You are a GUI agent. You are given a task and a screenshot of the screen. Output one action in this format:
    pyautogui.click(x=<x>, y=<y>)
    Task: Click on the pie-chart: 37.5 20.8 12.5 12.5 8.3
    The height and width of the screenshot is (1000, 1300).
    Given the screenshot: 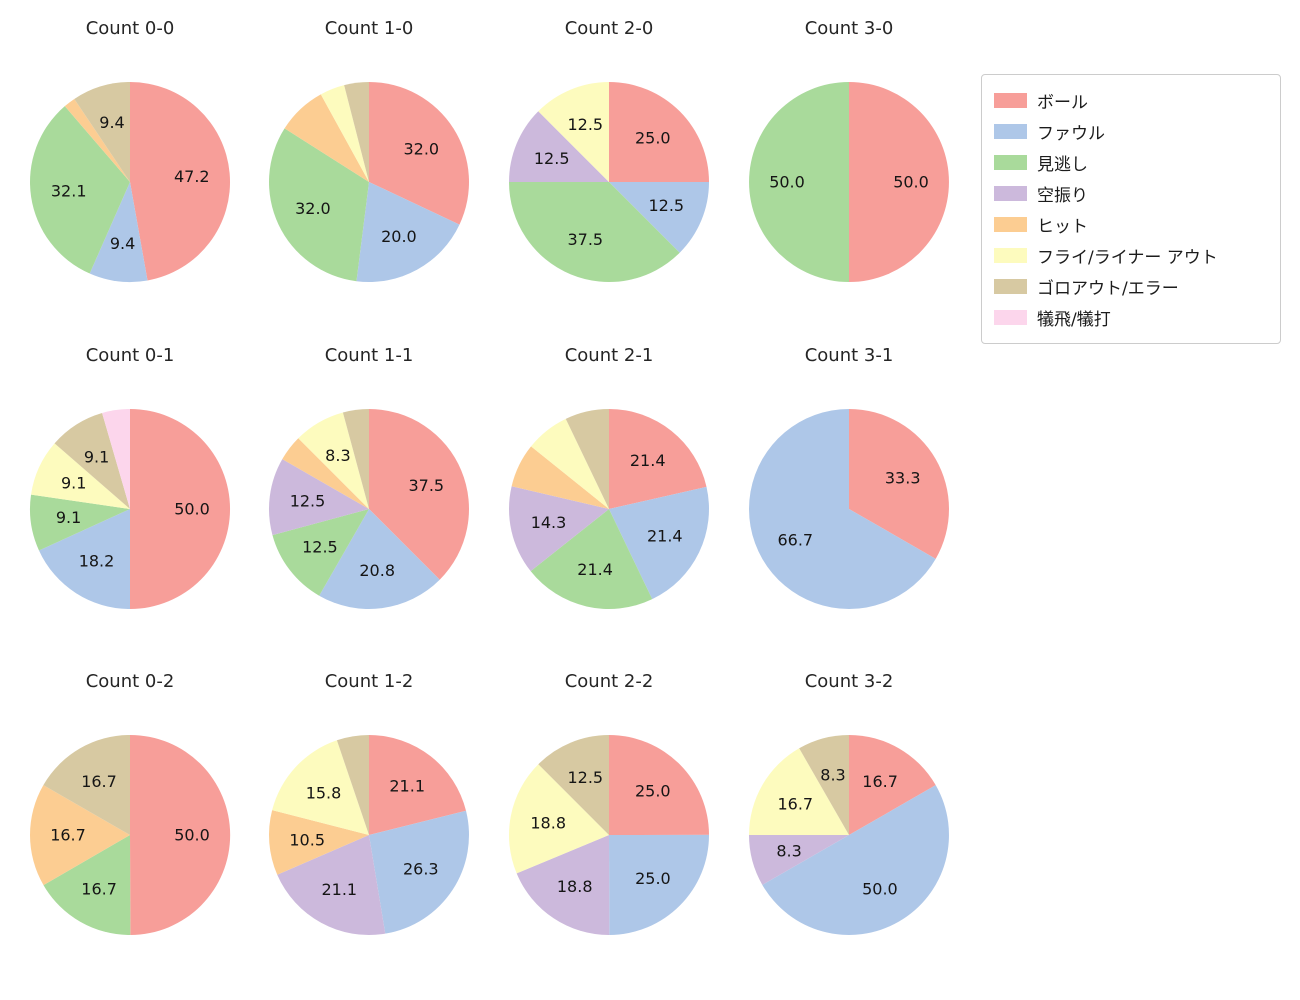 What is the action you would take?
    pyautogui.click(x=368, y=509)
    